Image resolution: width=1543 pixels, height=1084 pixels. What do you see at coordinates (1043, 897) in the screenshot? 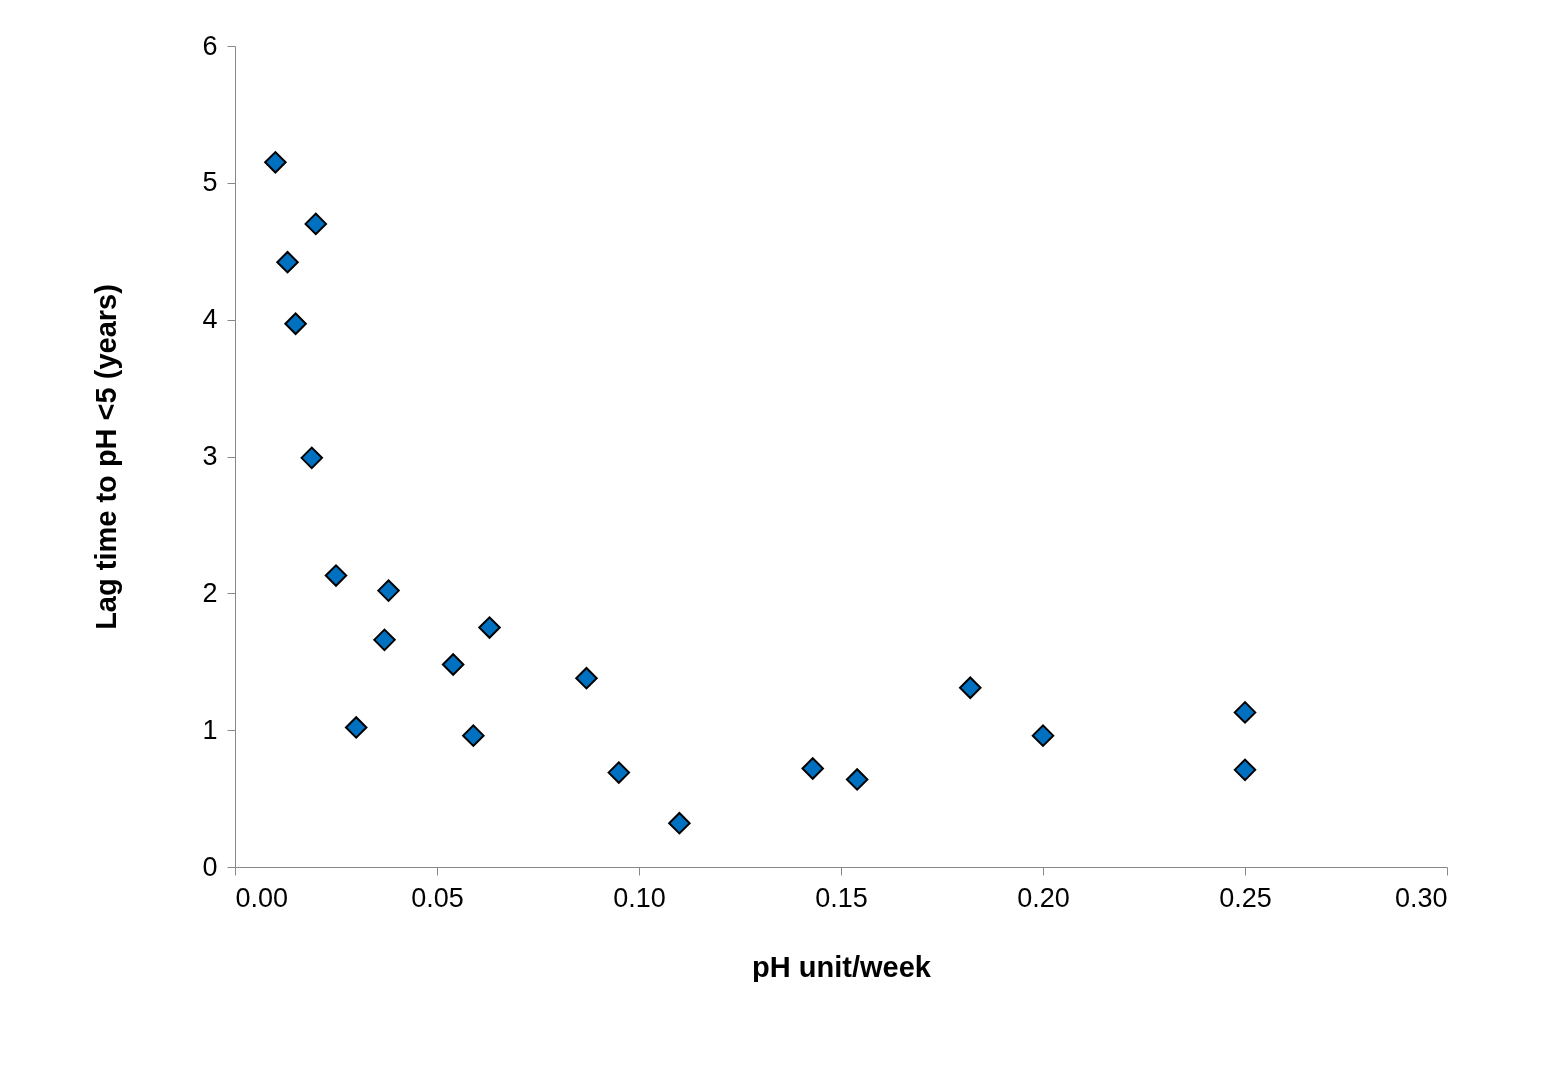
I see `x-tick-label: 0.20` at bounding box center [1043, 897].